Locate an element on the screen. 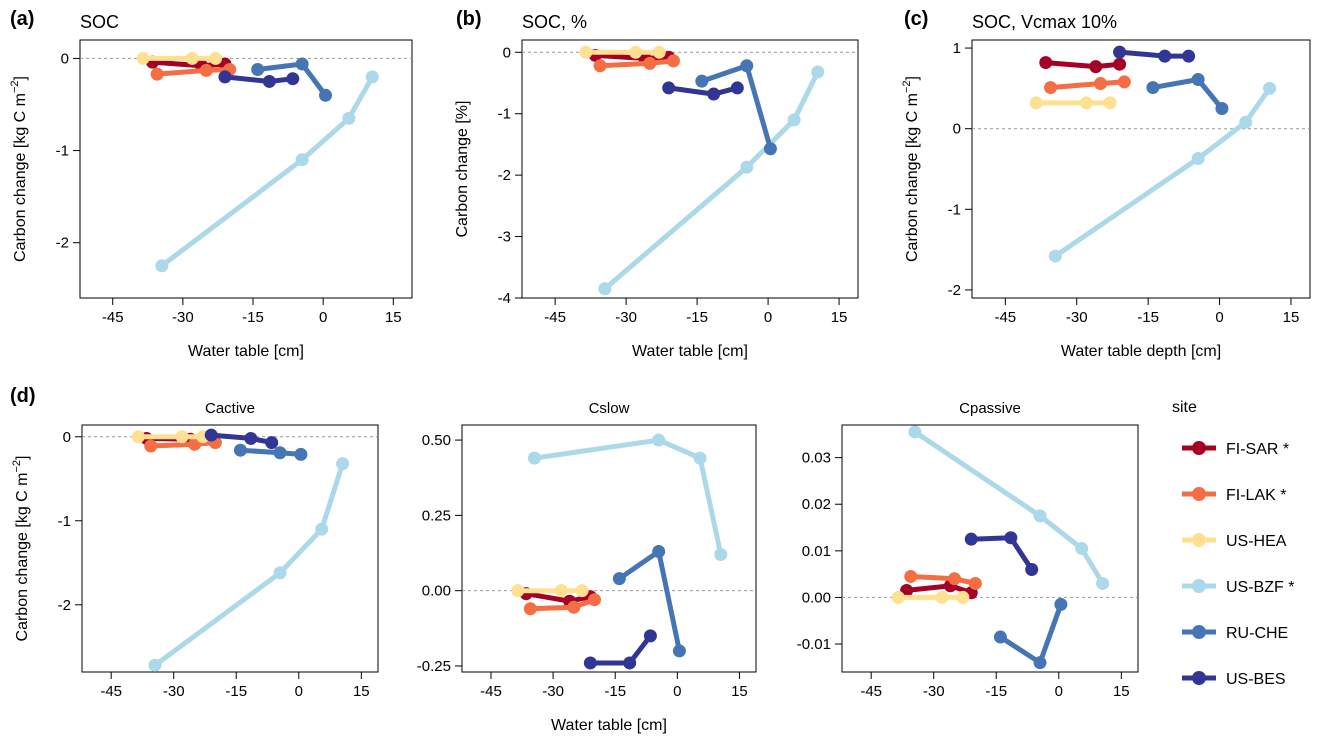 The width and height of the screenshot is (1326, 737). y-tick-label: 0.02 is located at coordinates (816, 504).